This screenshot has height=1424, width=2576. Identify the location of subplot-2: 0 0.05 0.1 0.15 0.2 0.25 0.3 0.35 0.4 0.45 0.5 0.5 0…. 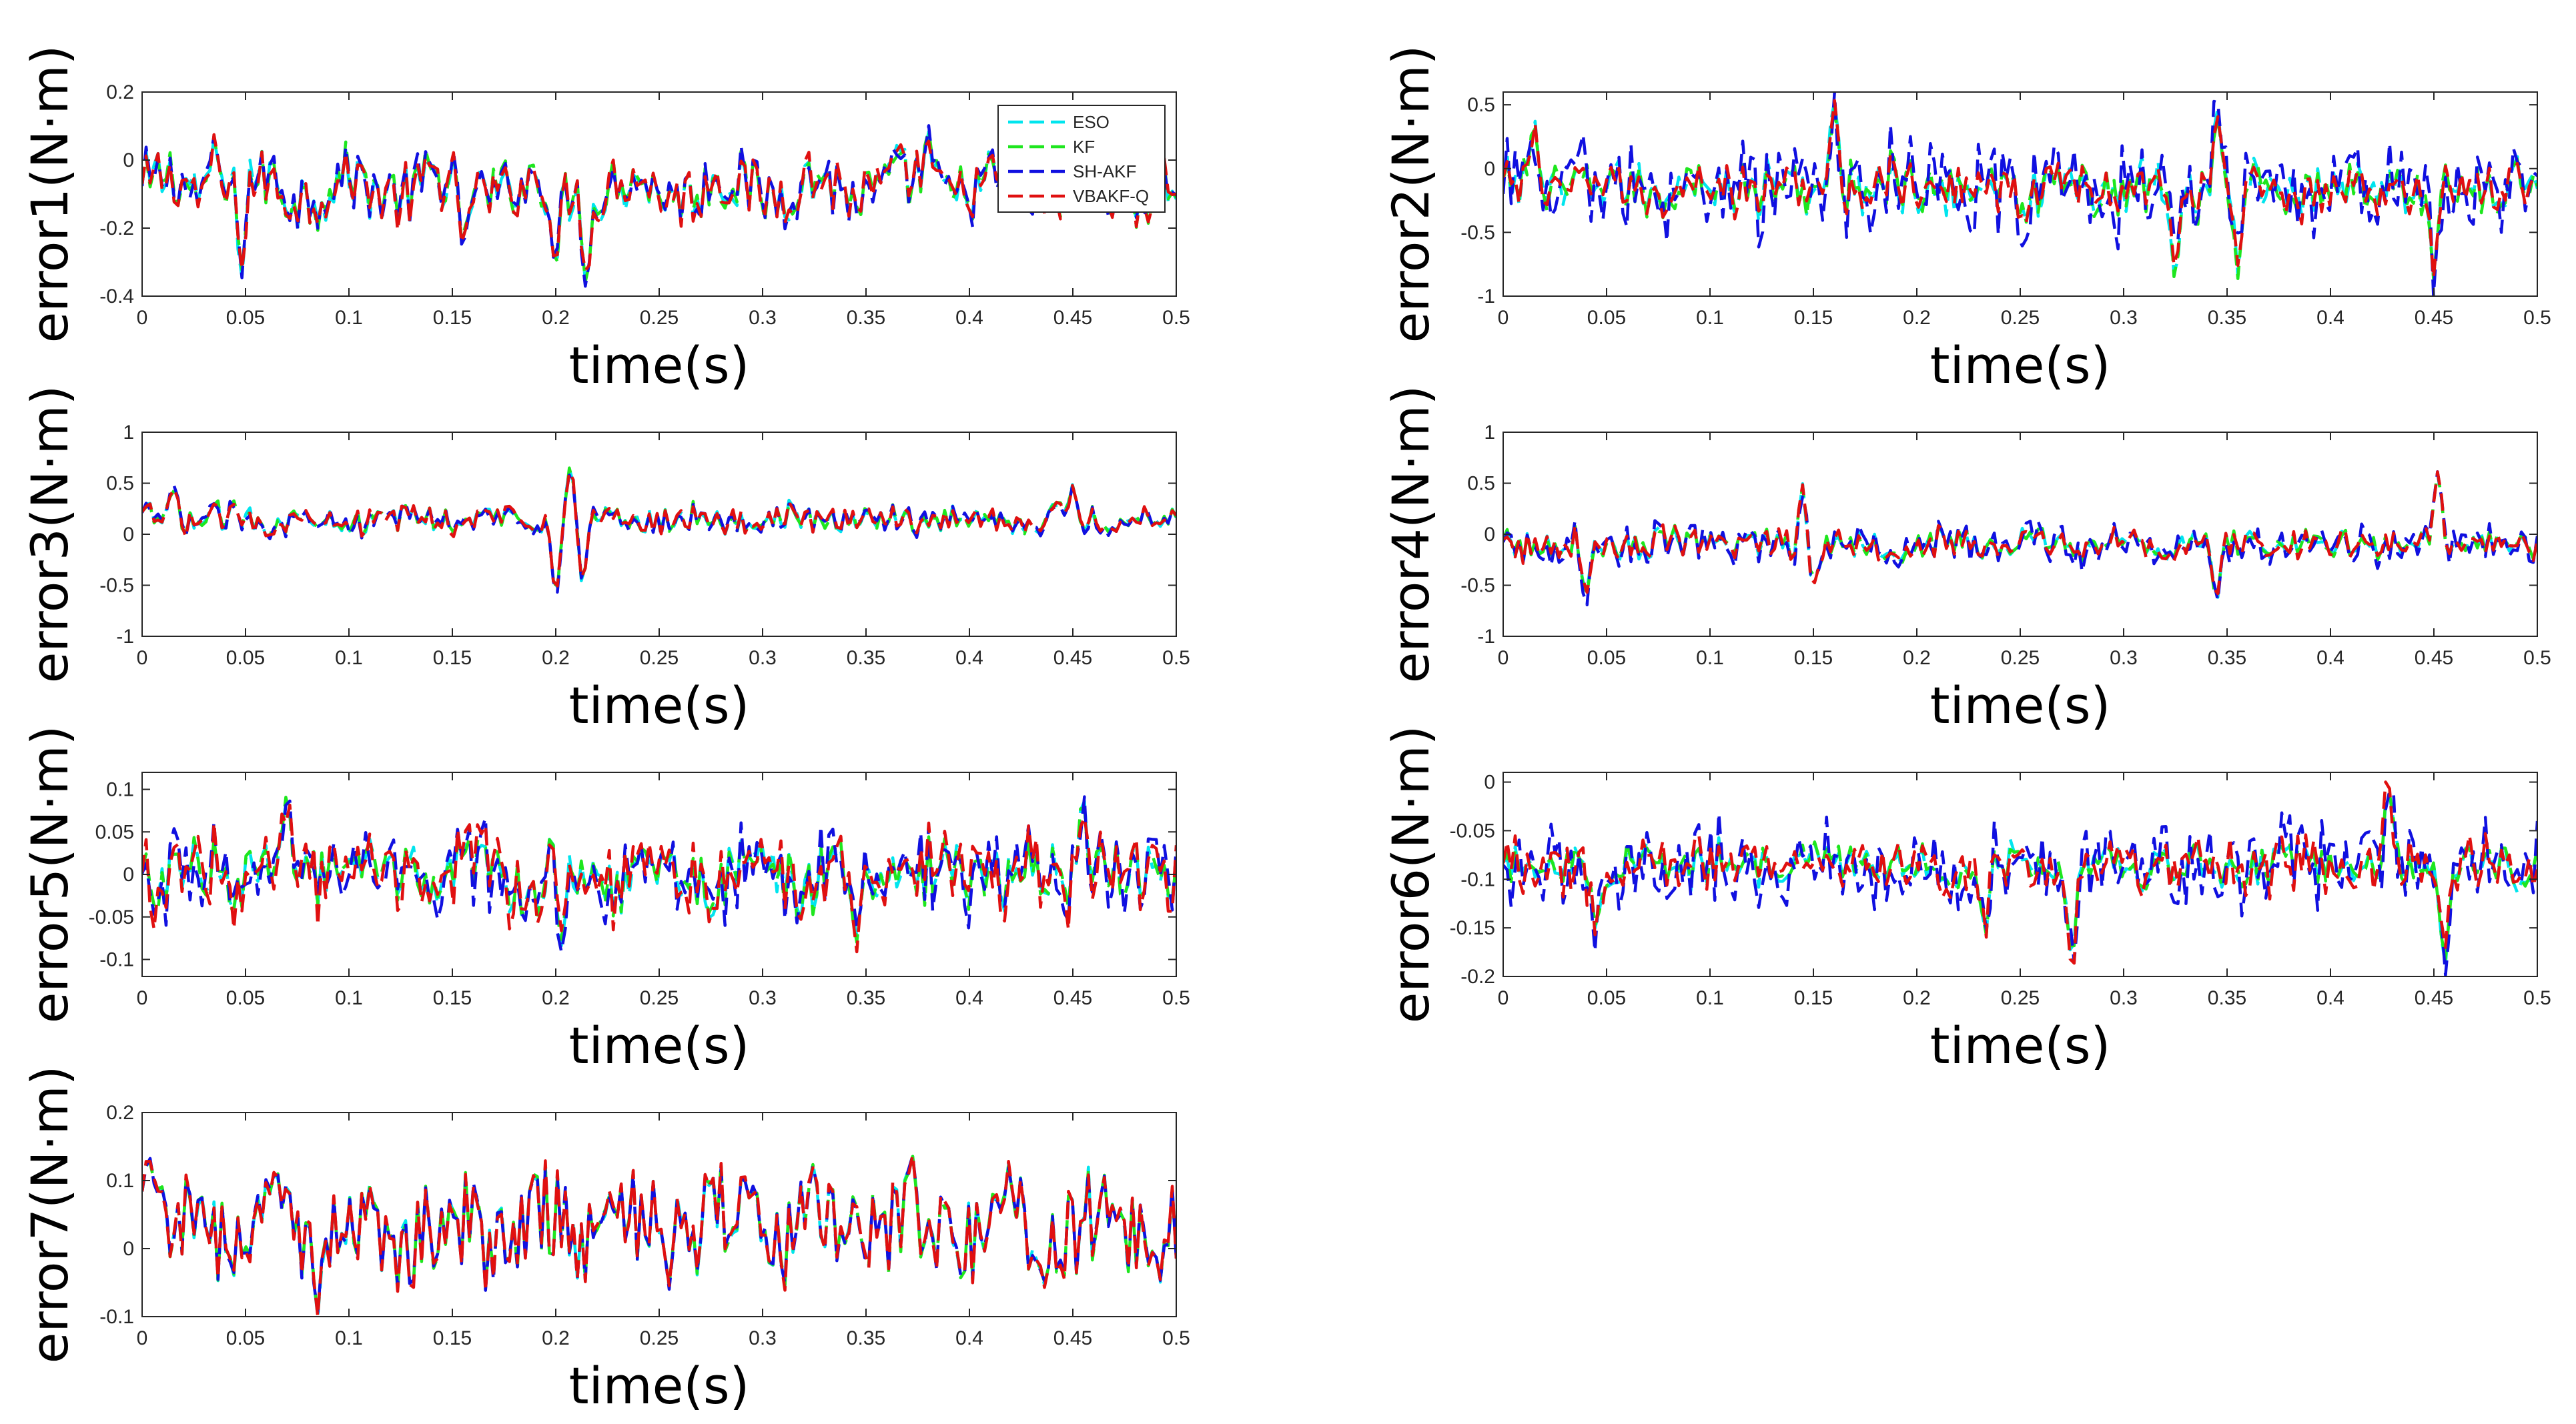
(1966, 220).